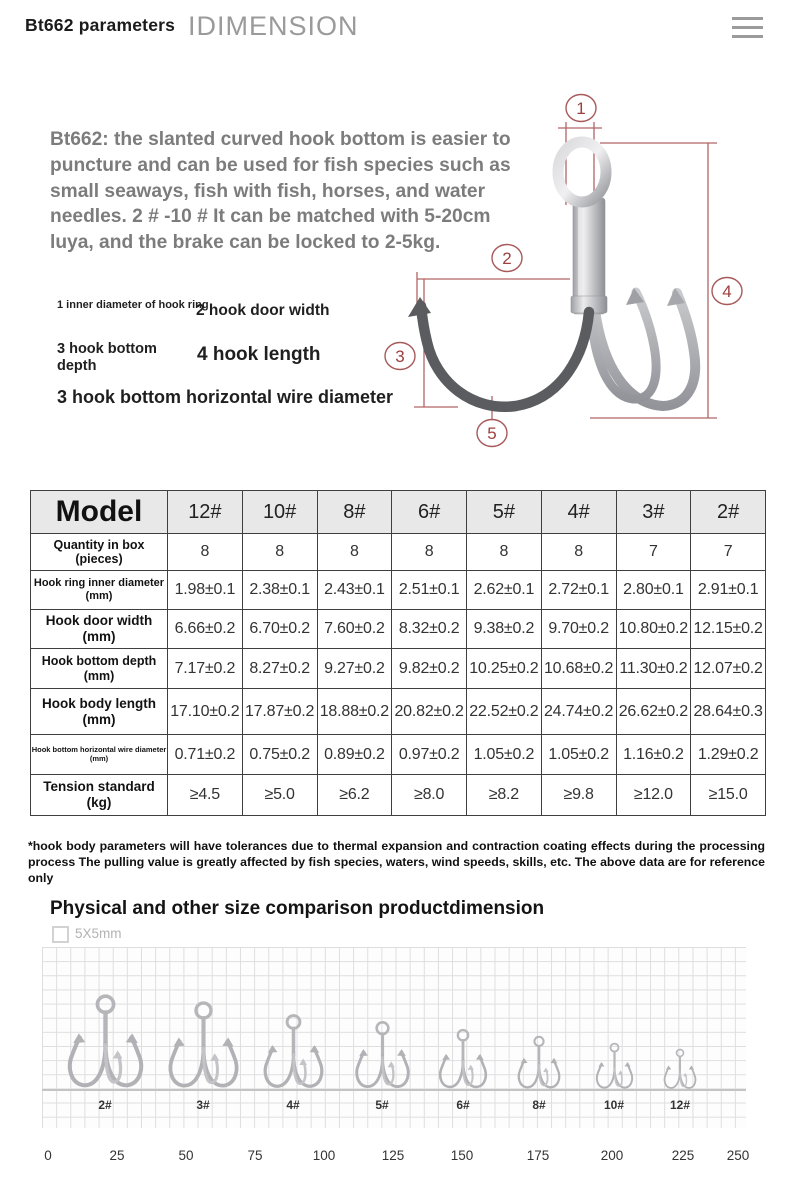 The image size is (790, 1198). Describe the element at coordinates (105, 1105) in the screenshot. I see `hook-size-label: 2#` at that location.